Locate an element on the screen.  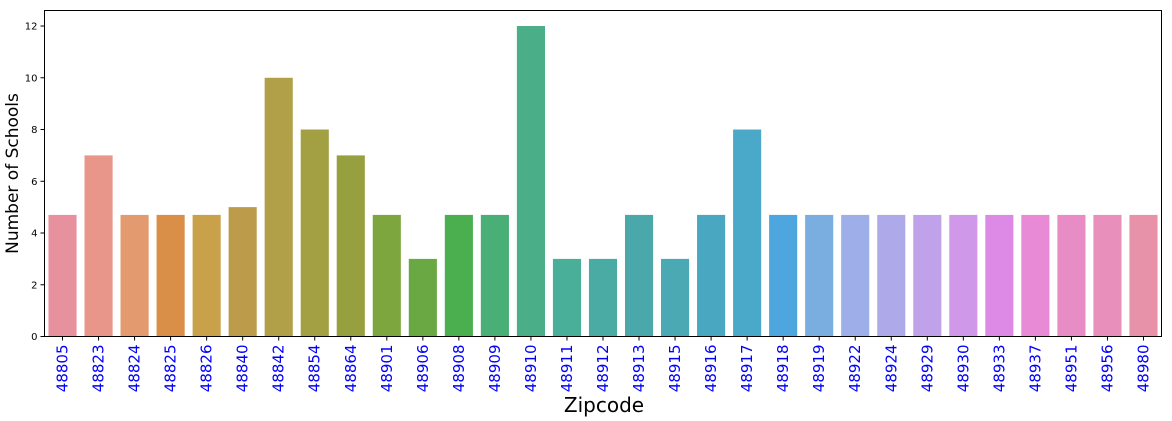
x-tick-label: 48823 is located at coordinates (99, 369).